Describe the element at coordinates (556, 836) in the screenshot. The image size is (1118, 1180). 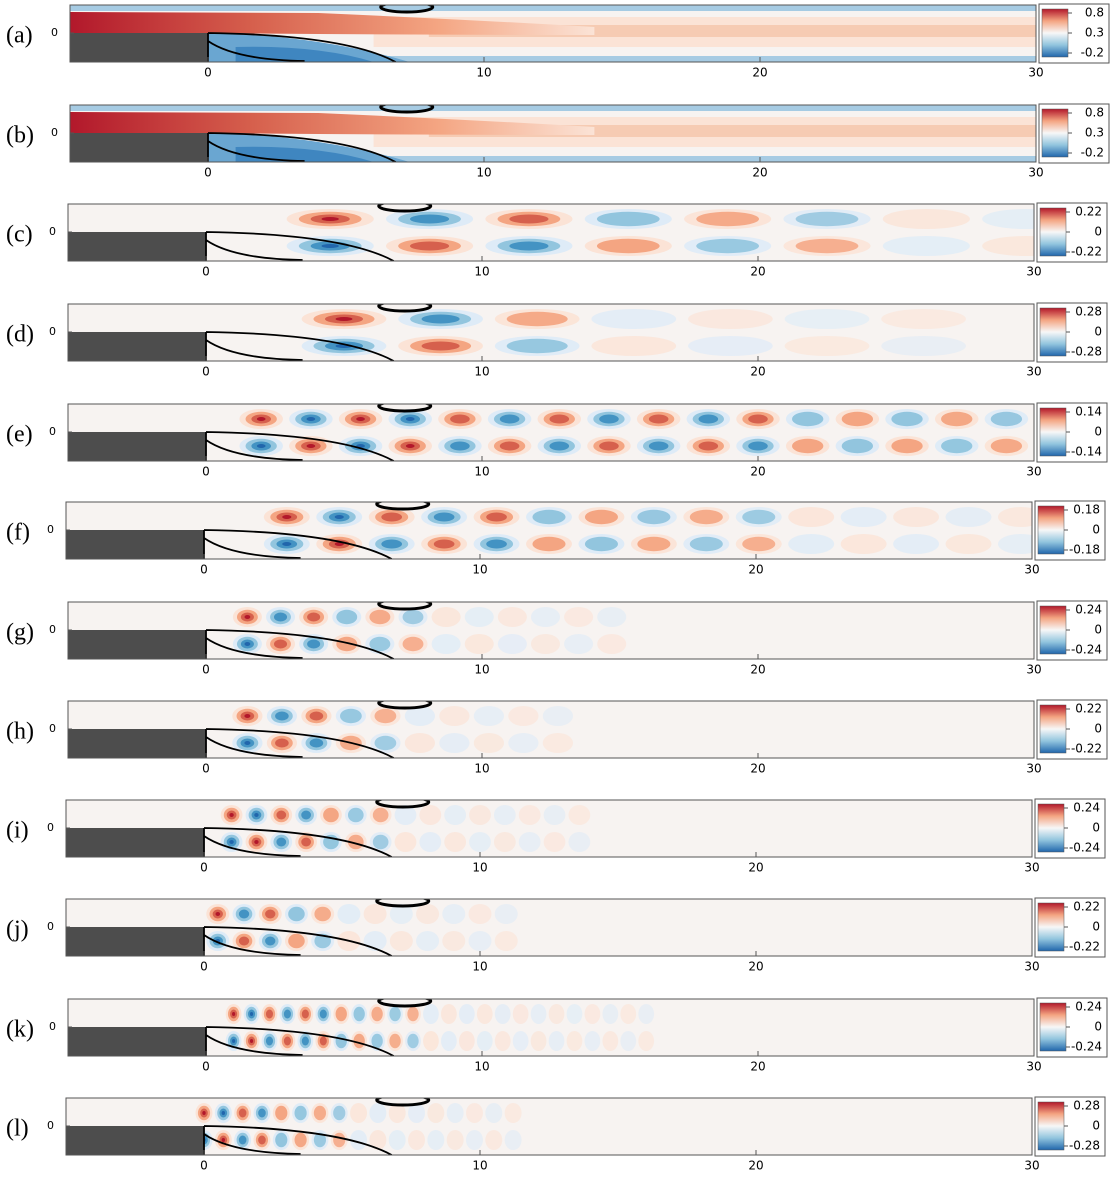
I see `panel: (i) 0 0 10 20 30 0.24 0 -0.24` at that location.